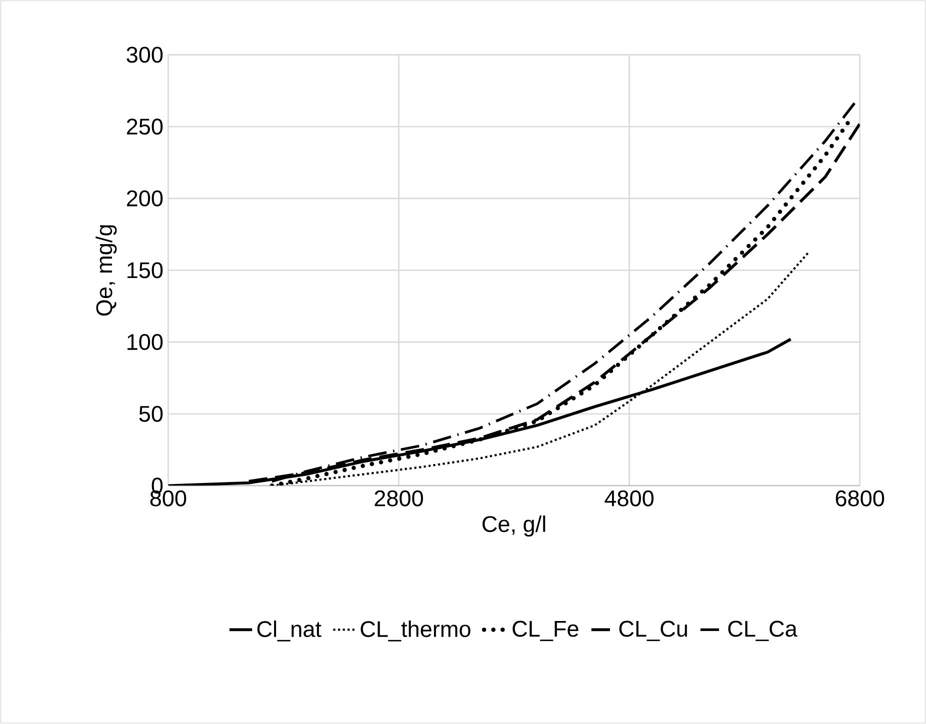  I want to click on y-axis-title: Qe, mg/g, so click(106, 270).